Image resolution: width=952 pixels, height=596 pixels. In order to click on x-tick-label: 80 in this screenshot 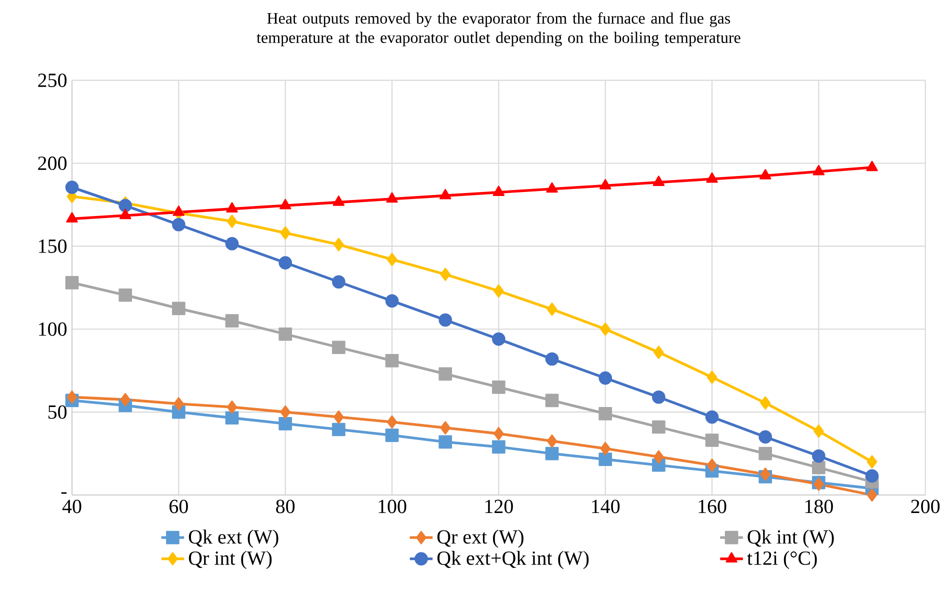, I will do `click(285, 507)`.